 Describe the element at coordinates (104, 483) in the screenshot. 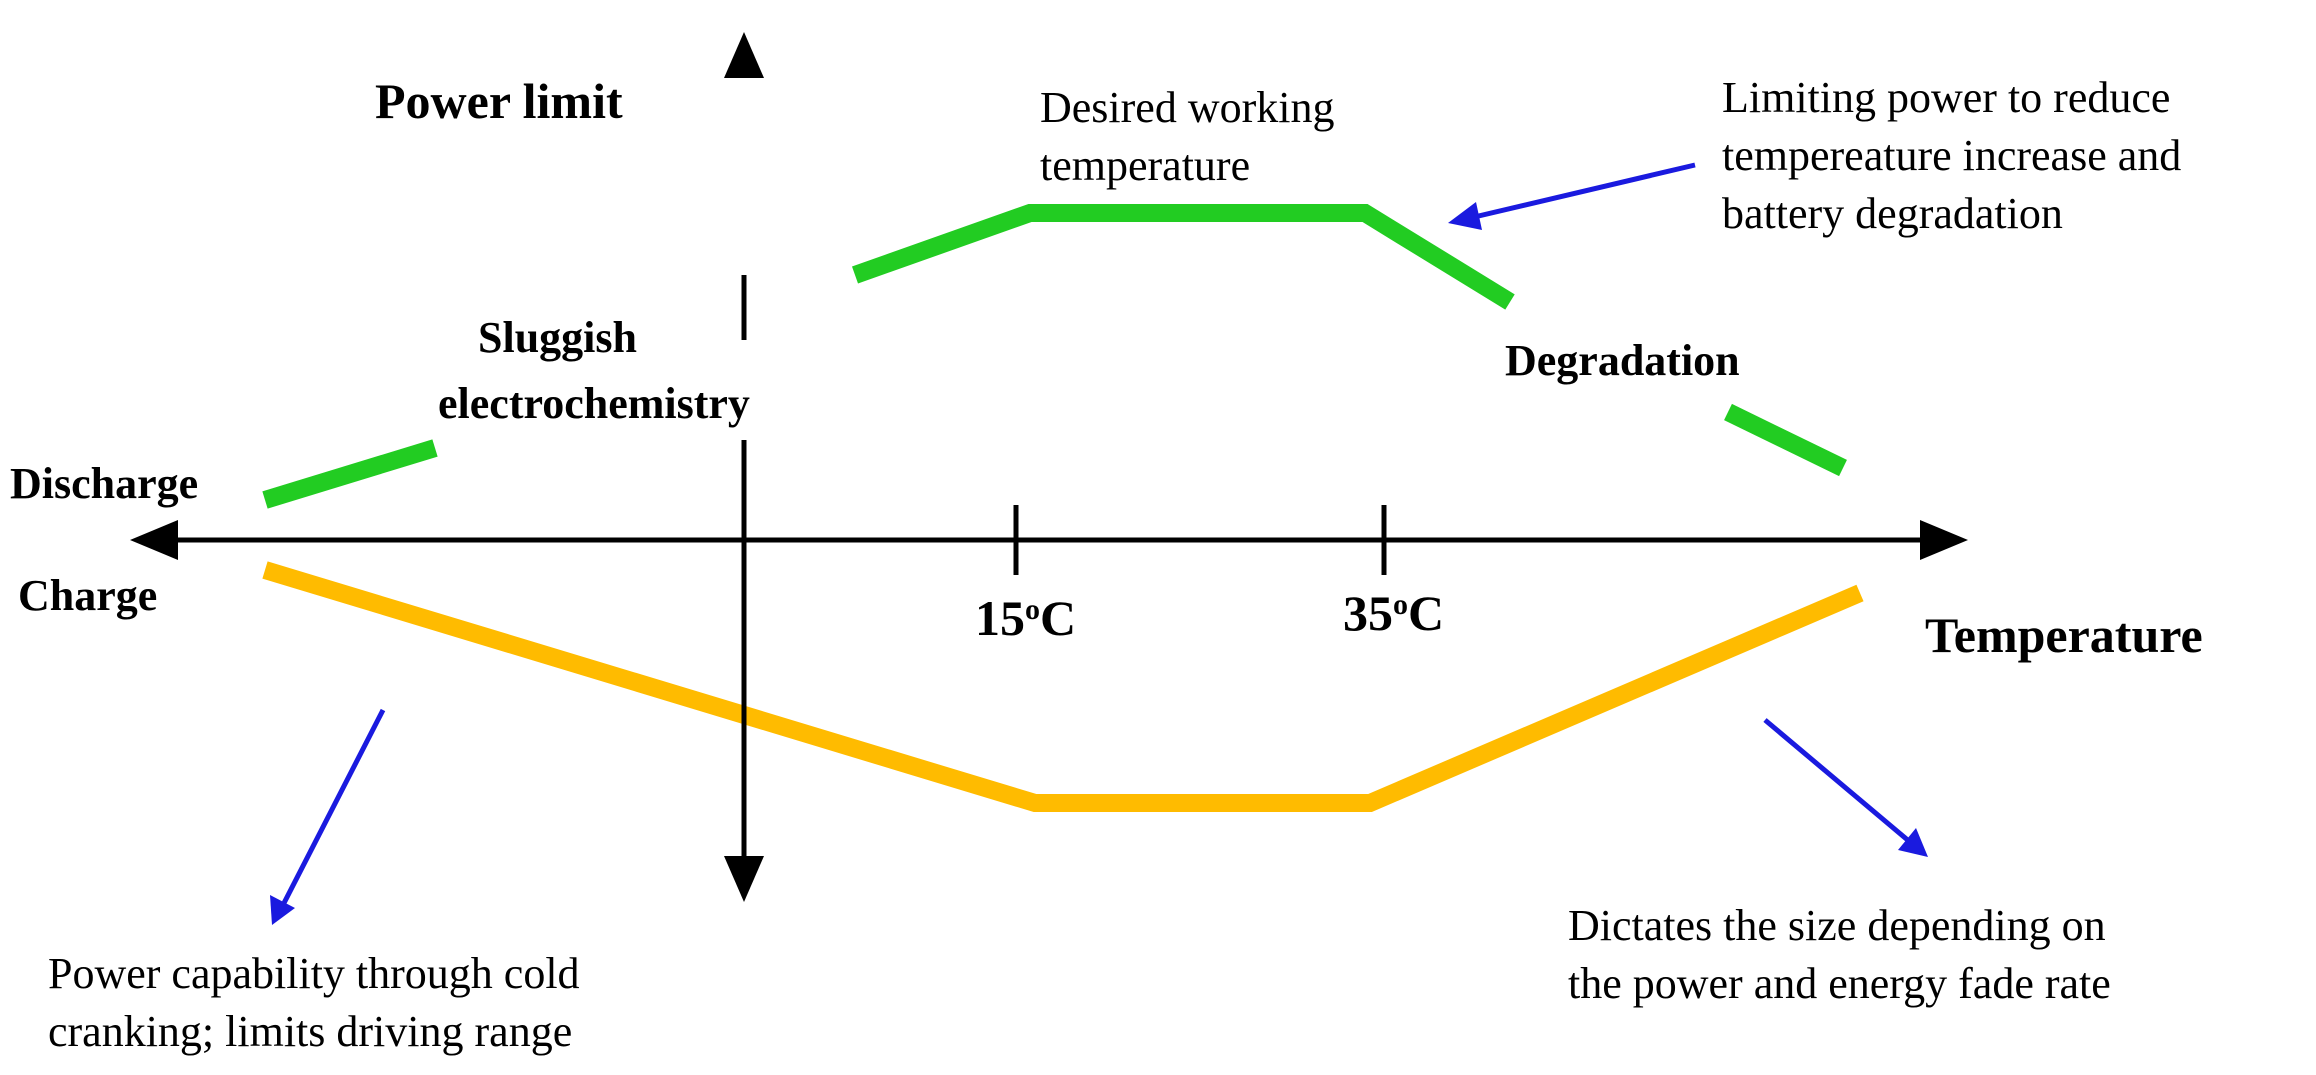

I see `discharge-label: Discharge` at that location.